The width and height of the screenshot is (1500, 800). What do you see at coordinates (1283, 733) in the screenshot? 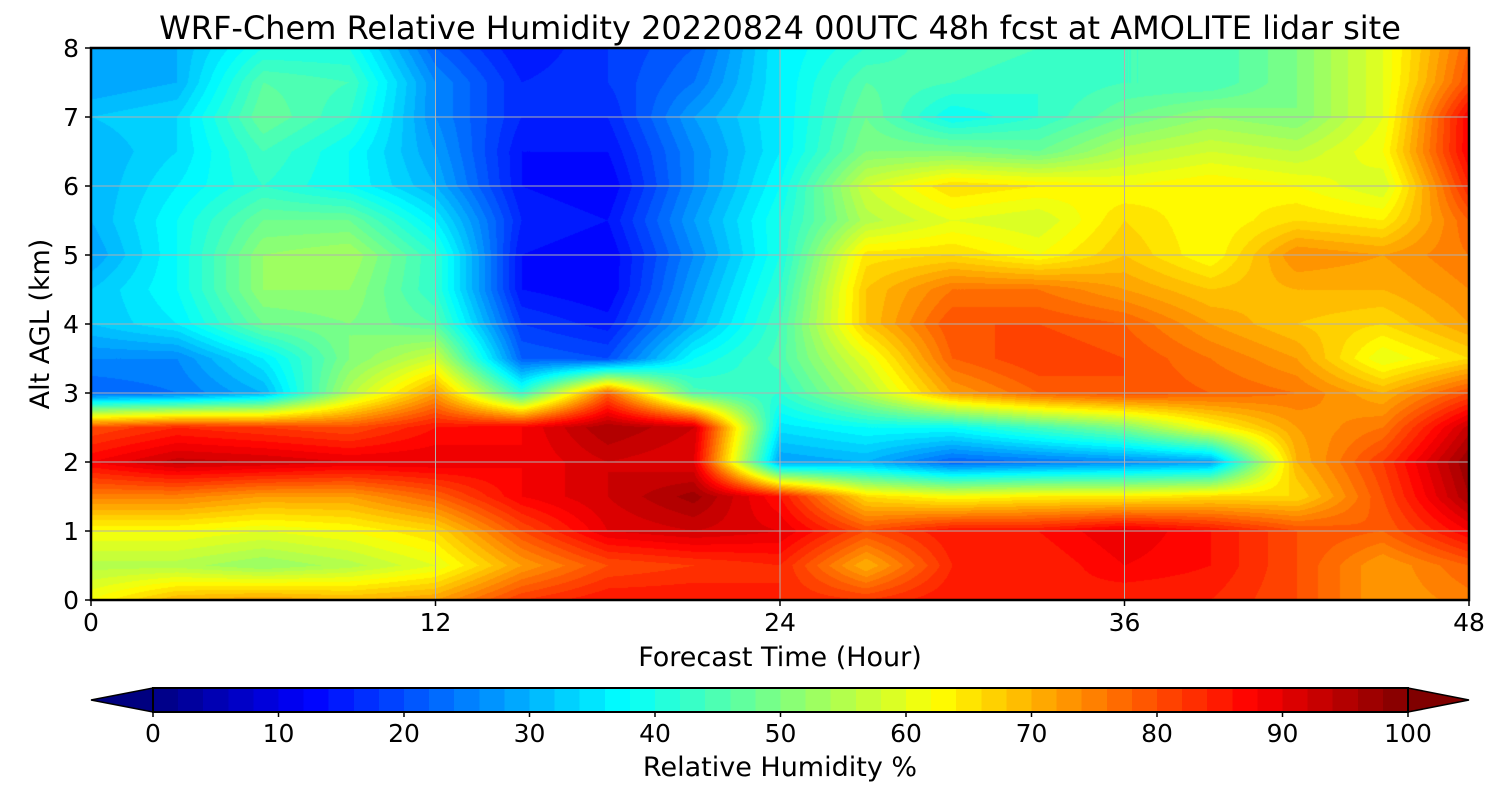
I see `colorbar-tick-label: 90` at bounding box center [1283, 733].